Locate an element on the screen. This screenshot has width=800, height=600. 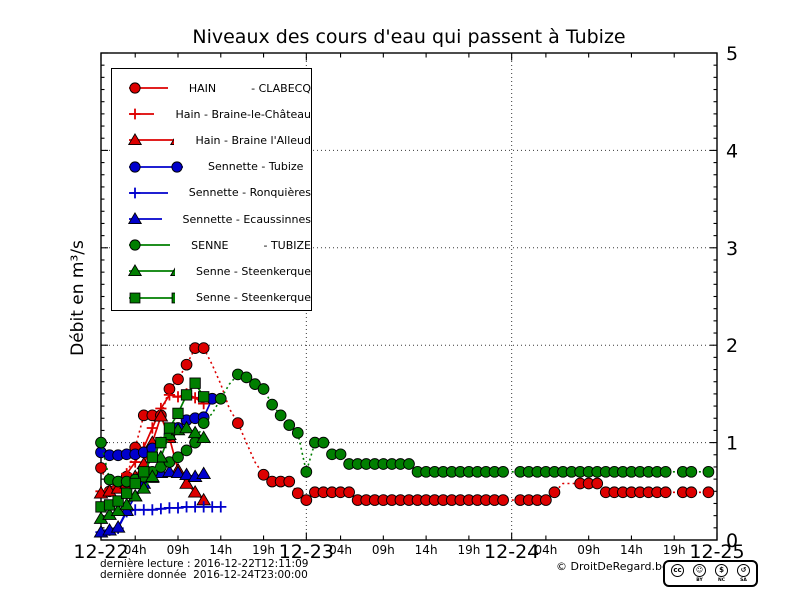
cc-sublabel: NC is located at coordinates (721, 580).